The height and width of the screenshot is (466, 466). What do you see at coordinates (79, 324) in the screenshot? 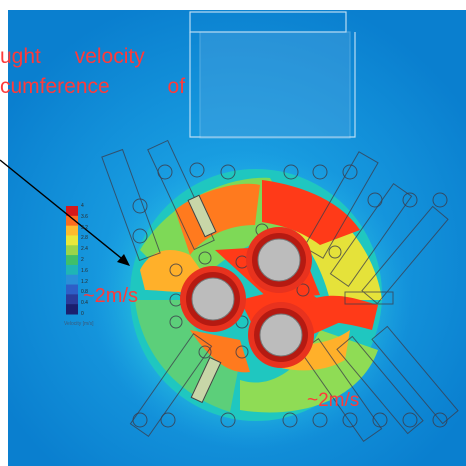
I see `legend-title: Velocity [m/s]` at bounding box center [79, 324].